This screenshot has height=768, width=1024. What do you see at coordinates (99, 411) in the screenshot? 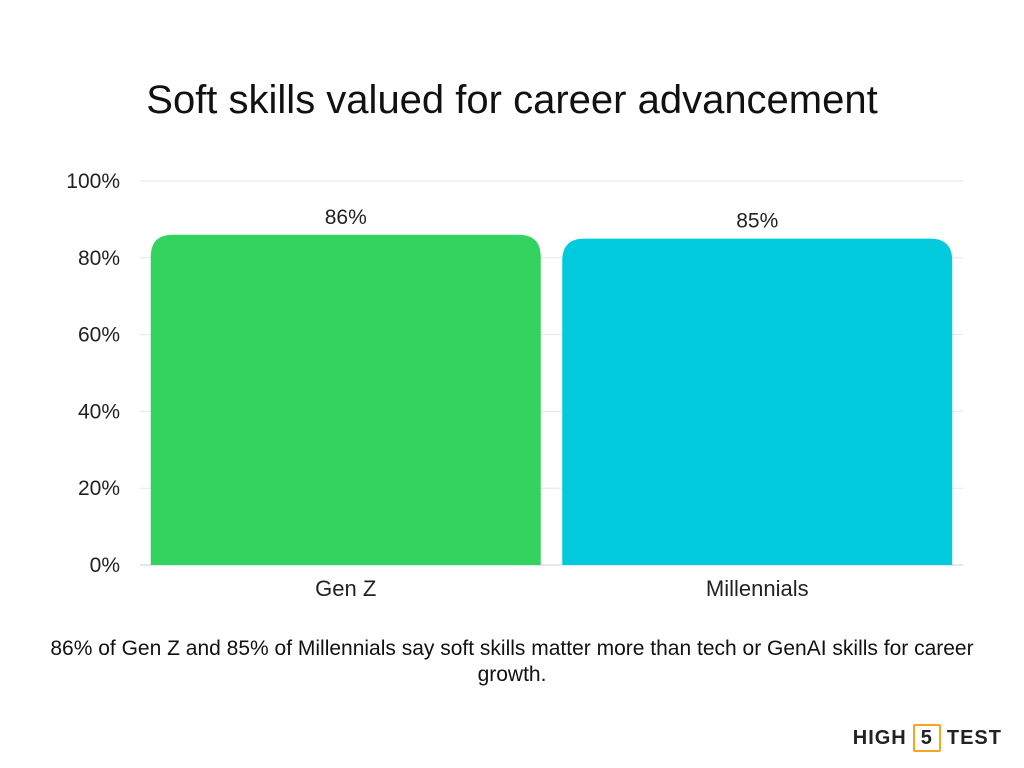
I see `y-tick-label: 40%` at bounding box center [99, 411].